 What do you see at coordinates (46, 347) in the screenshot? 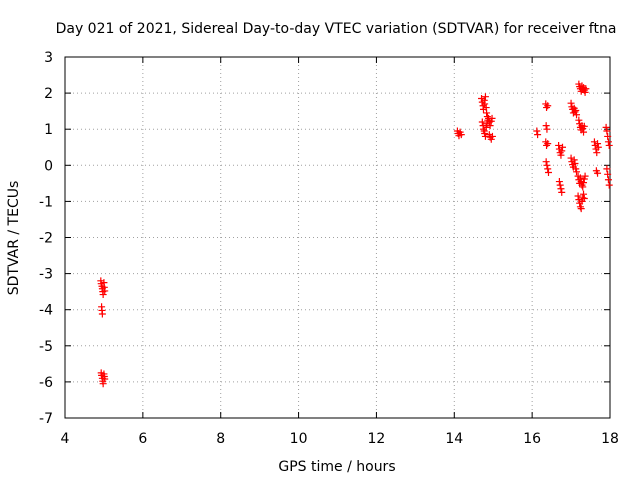
I see `y-tick-label: -5` at bounding box center [46, 347].